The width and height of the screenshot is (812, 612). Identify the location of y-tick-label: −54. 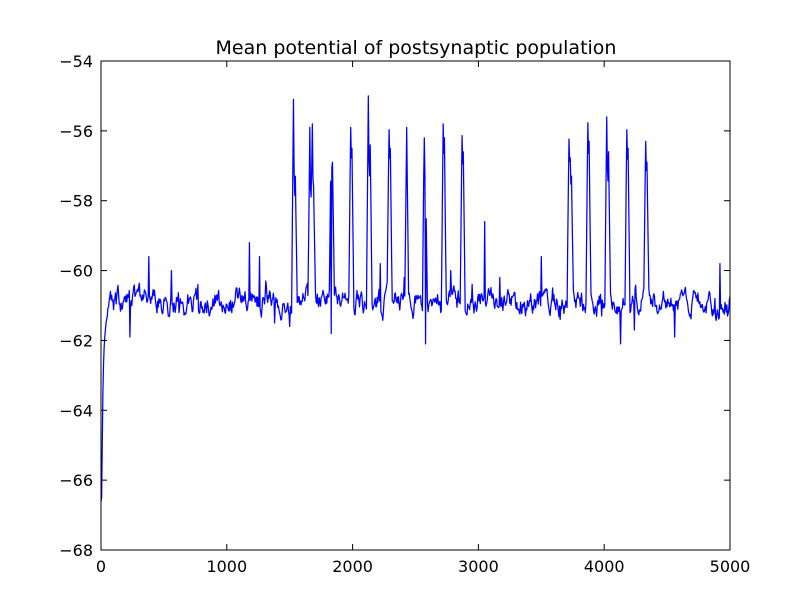
(76, 61).